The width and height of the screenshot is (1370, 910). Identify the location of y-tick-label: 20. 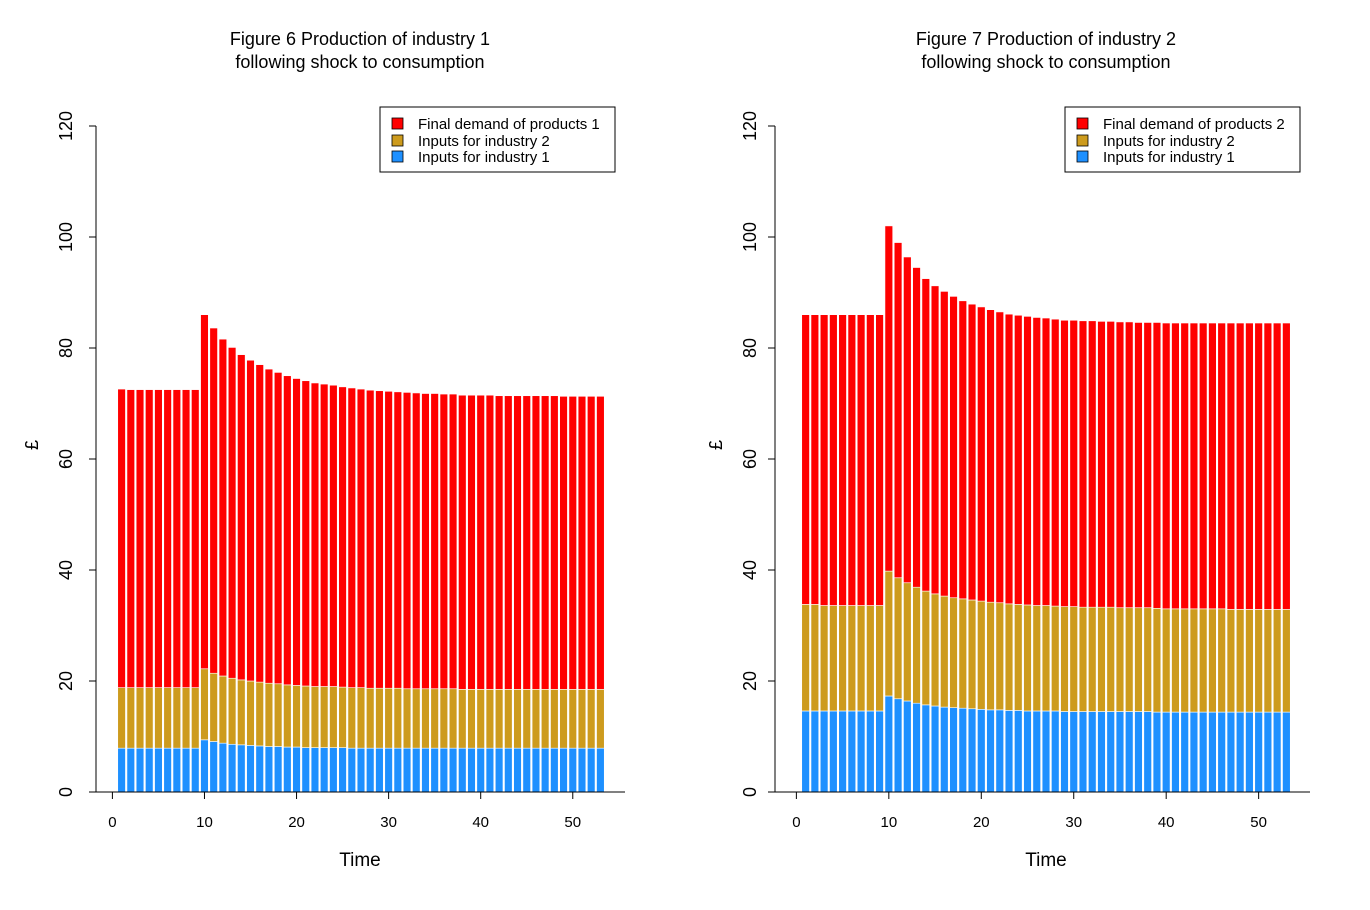
(750, 681).